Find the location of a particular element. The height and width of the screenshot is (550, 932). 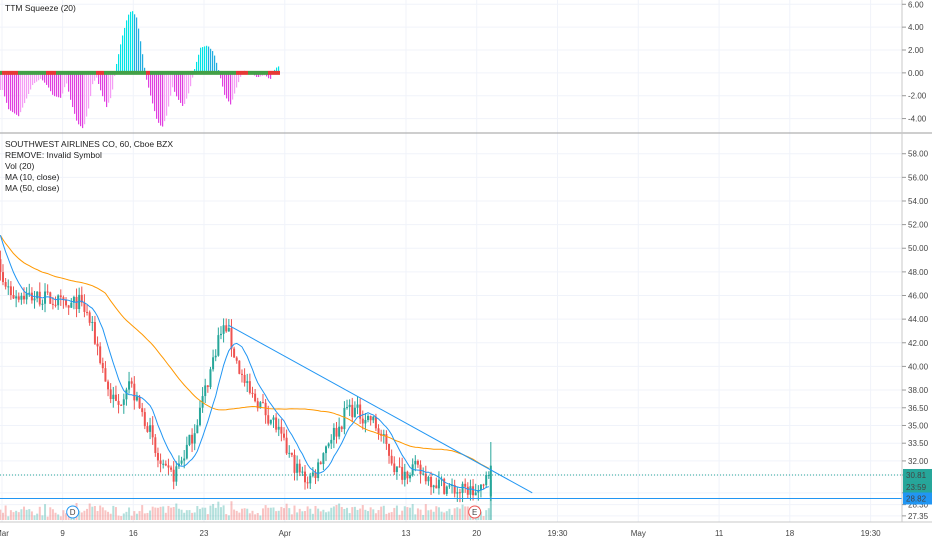

event-marker-e is located at coordinates (475, 512).